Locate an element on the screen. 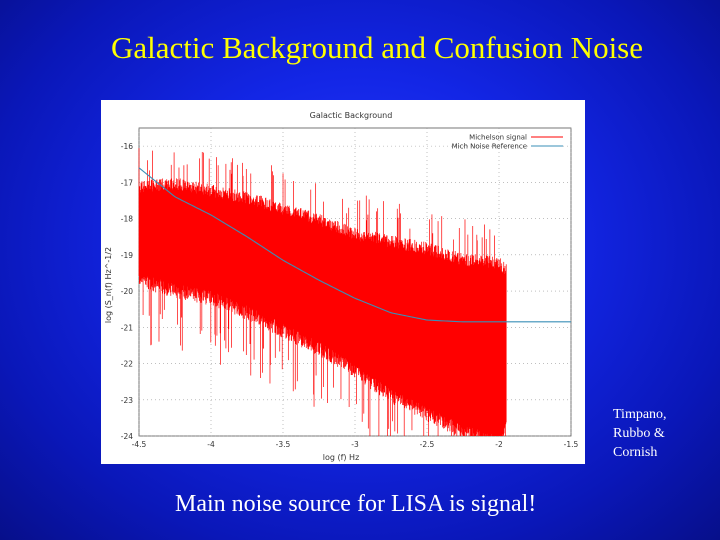 This screenshot has height=540, width=720. x-tick-label: -3 is located at coordinates (355, 444).